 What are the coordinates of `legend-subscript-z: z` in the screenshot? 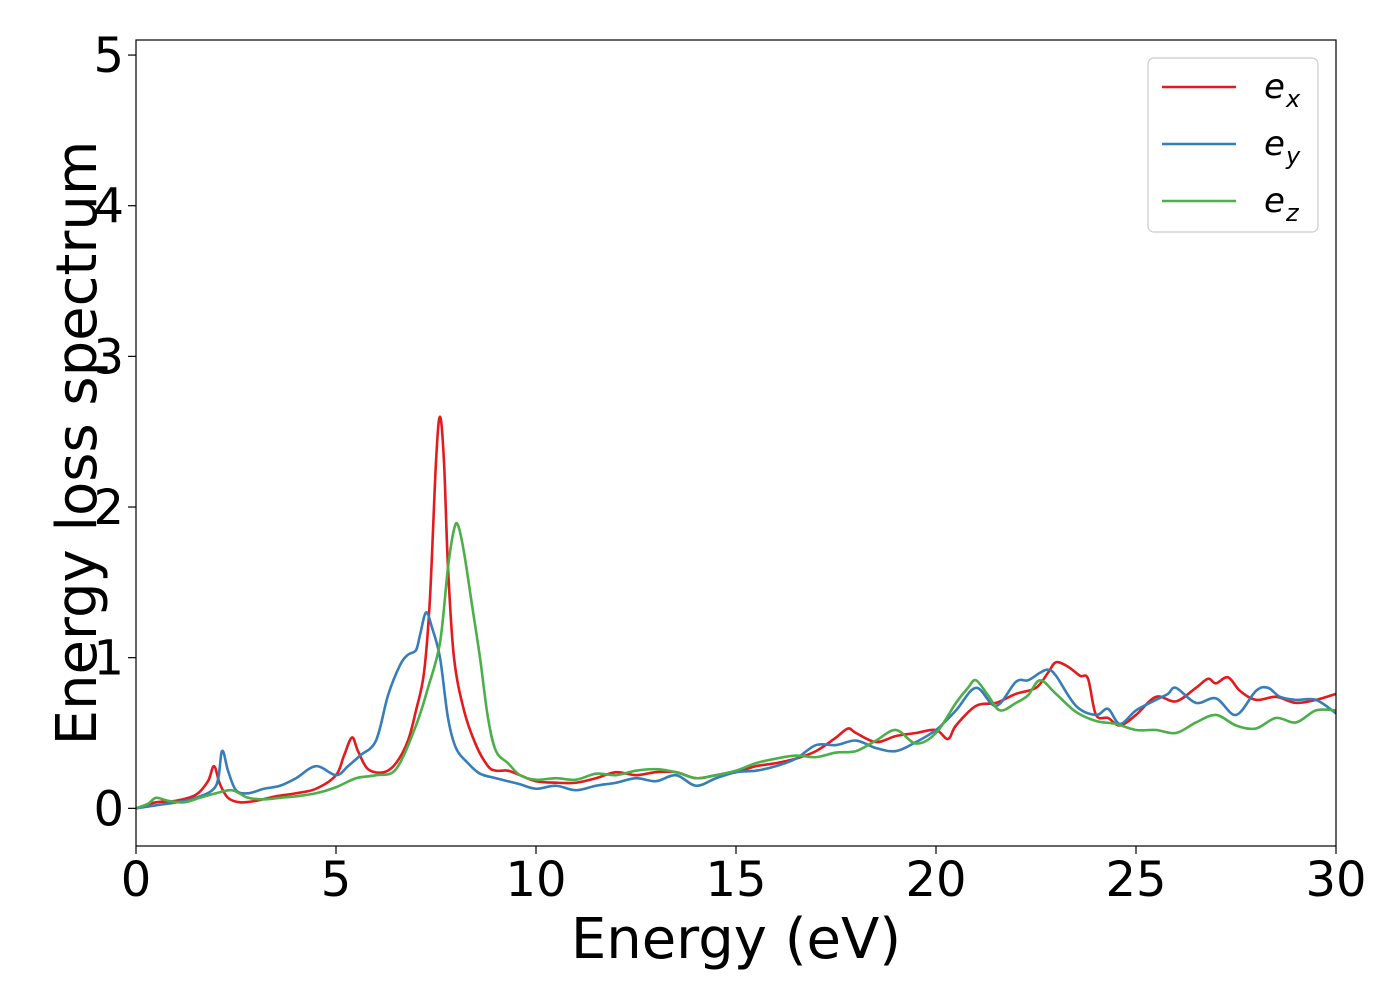 It's located at (1292, 213).